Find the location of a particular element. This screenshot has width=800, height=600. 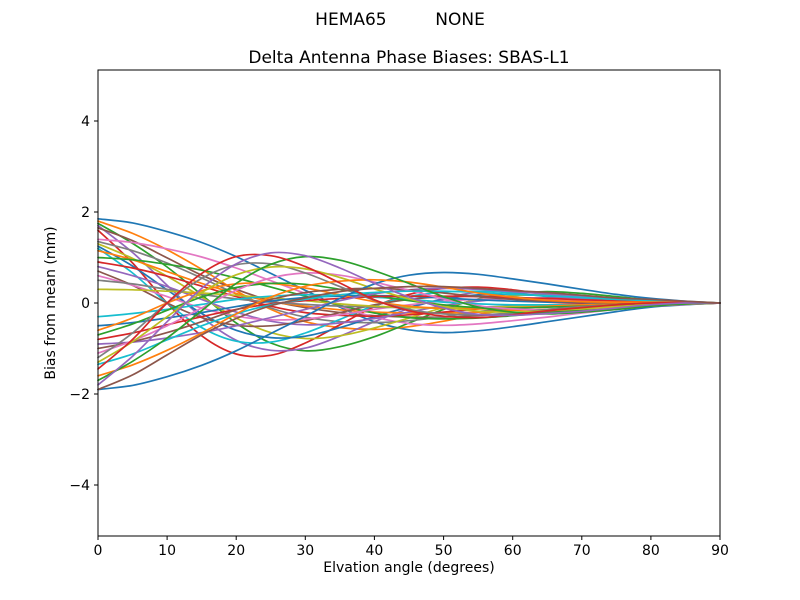

x-tick-label: 70 is located at coordinates (582, 551).